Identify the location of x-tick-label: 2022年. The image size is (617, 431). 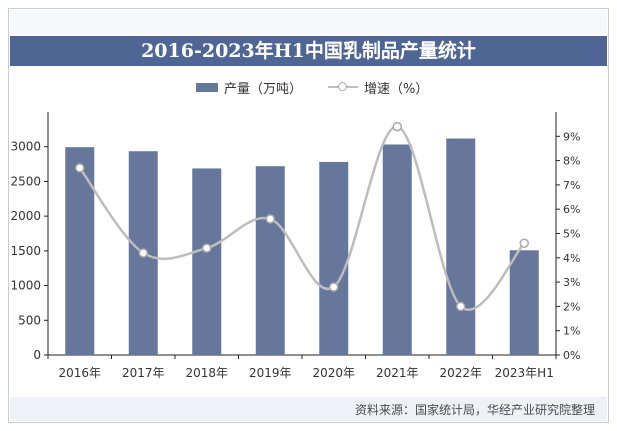
(460, 373).